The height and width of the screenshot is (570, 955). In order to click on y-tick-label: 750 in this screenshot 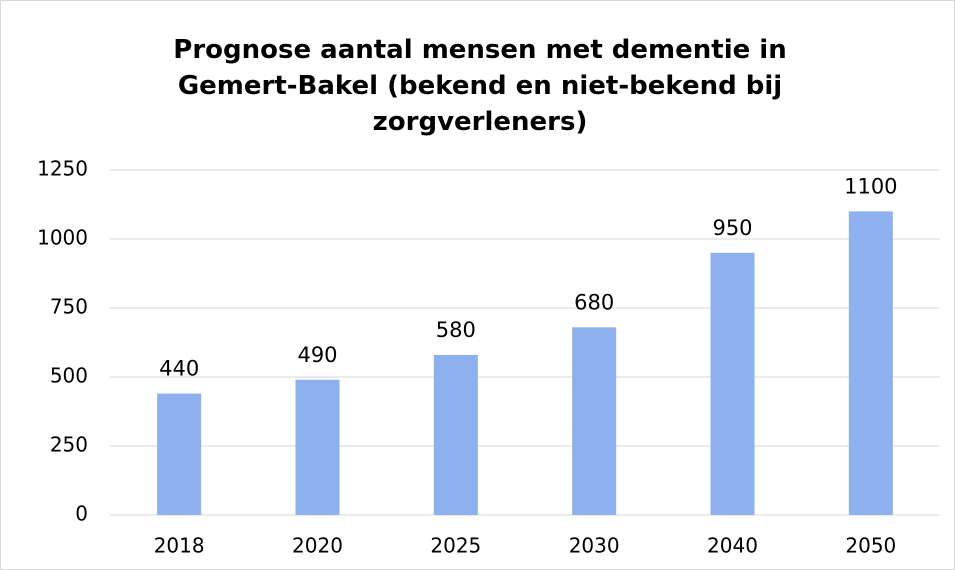, I will do `click(69, 307)`.